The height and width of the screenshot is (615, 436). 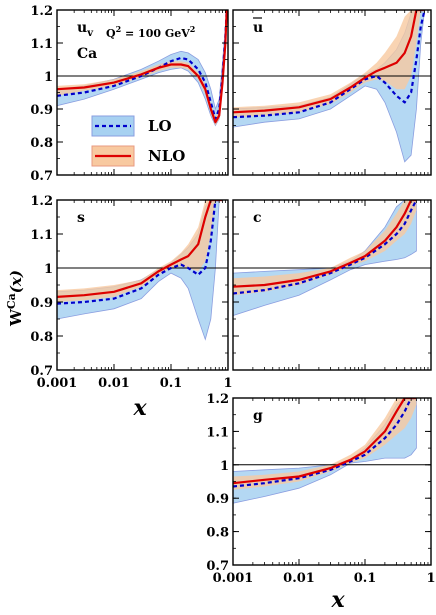 I want to click on x-axis-label-left: x, so click(x=139, y=408).